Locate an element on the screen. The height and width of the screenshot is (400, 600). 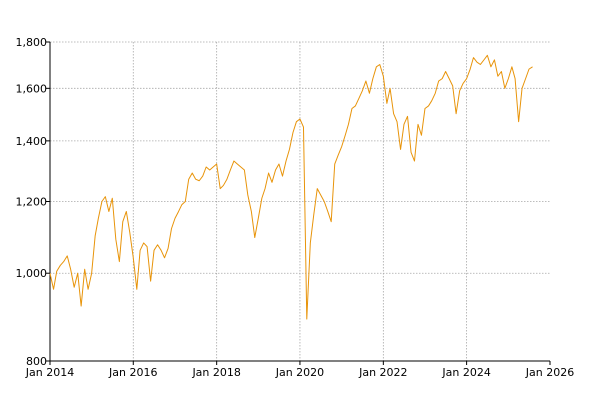
y-tick-label: 1,000 is located at coordinates (32, 273).